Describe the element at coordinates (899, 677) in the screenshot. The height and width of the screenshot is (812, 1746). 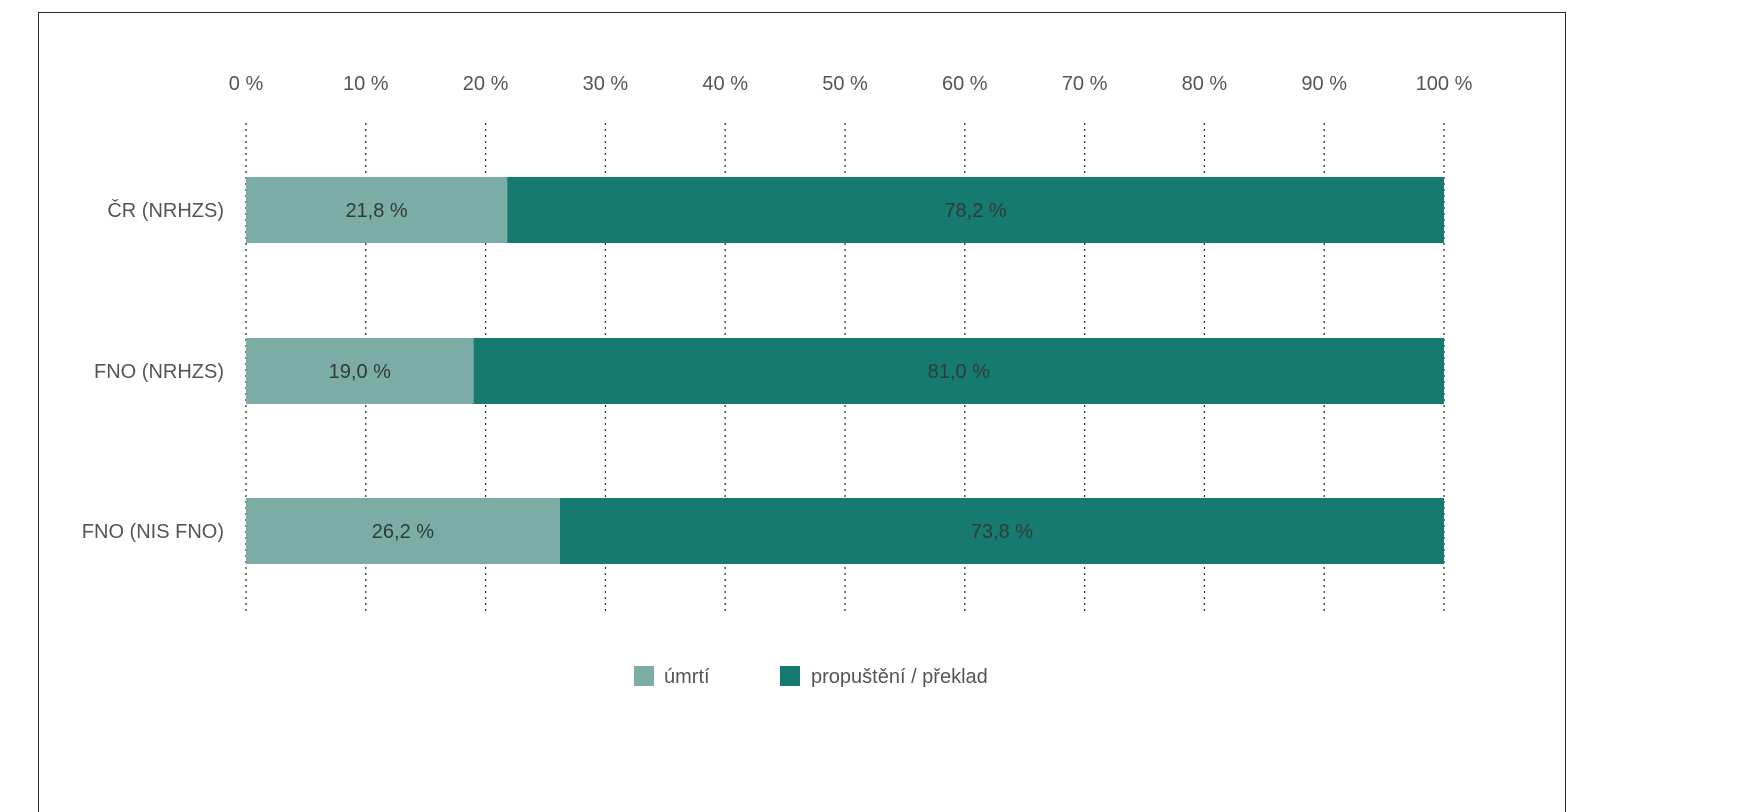
I see `legend-label-1: propuštění / překlad` at that location.